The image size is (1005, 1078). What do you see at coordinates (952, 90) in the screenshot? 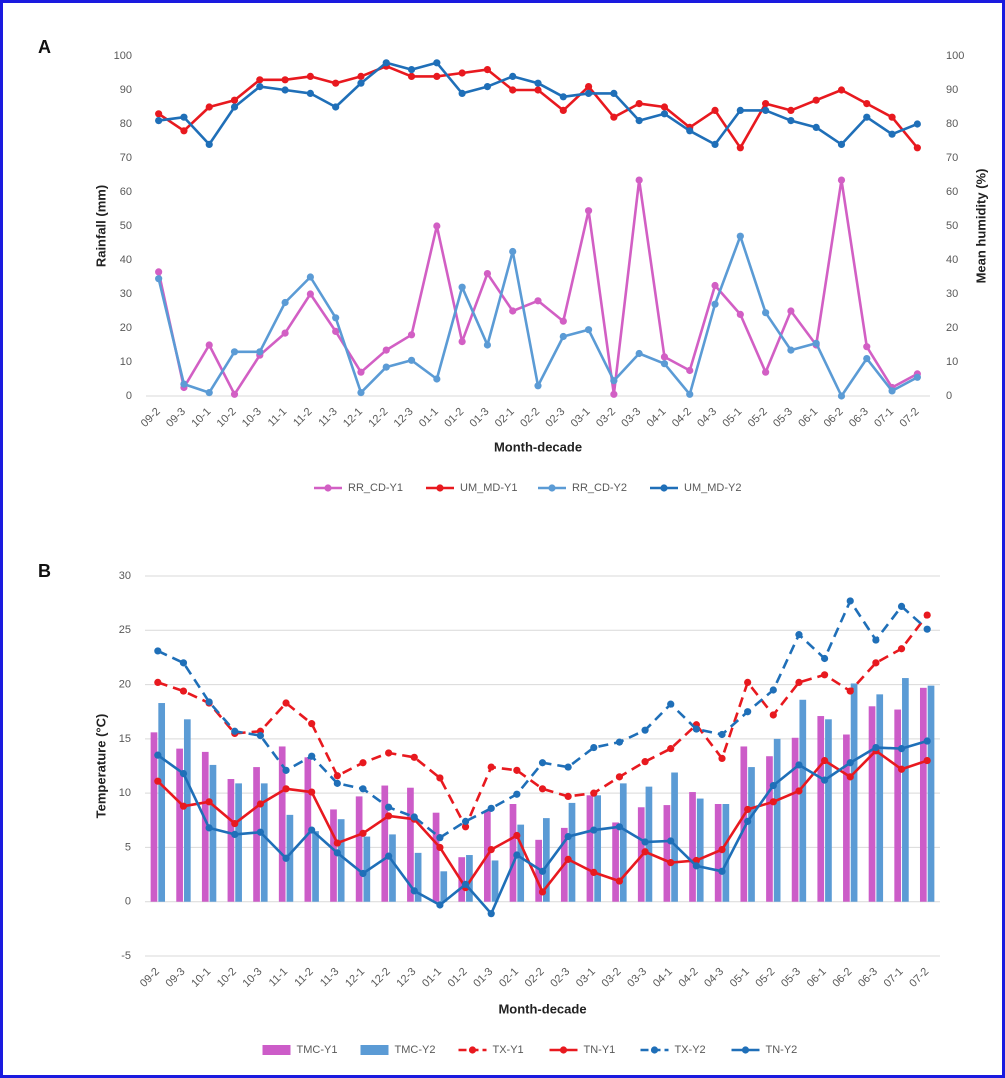
I see `y2-tick-label: 90` at bounding box center [952, 90].